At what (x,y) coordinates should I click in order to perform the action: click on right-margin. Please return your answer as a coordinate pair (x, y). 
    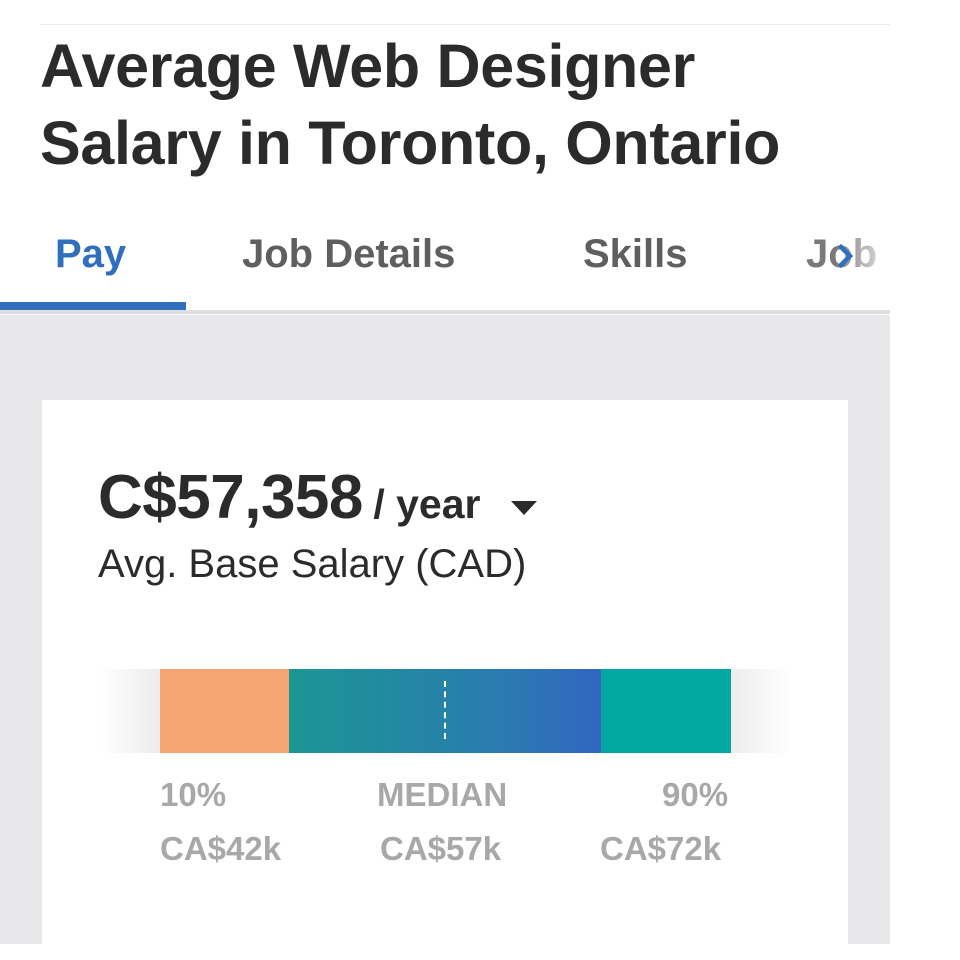
    Looking at the image, I should click on (925, 472).